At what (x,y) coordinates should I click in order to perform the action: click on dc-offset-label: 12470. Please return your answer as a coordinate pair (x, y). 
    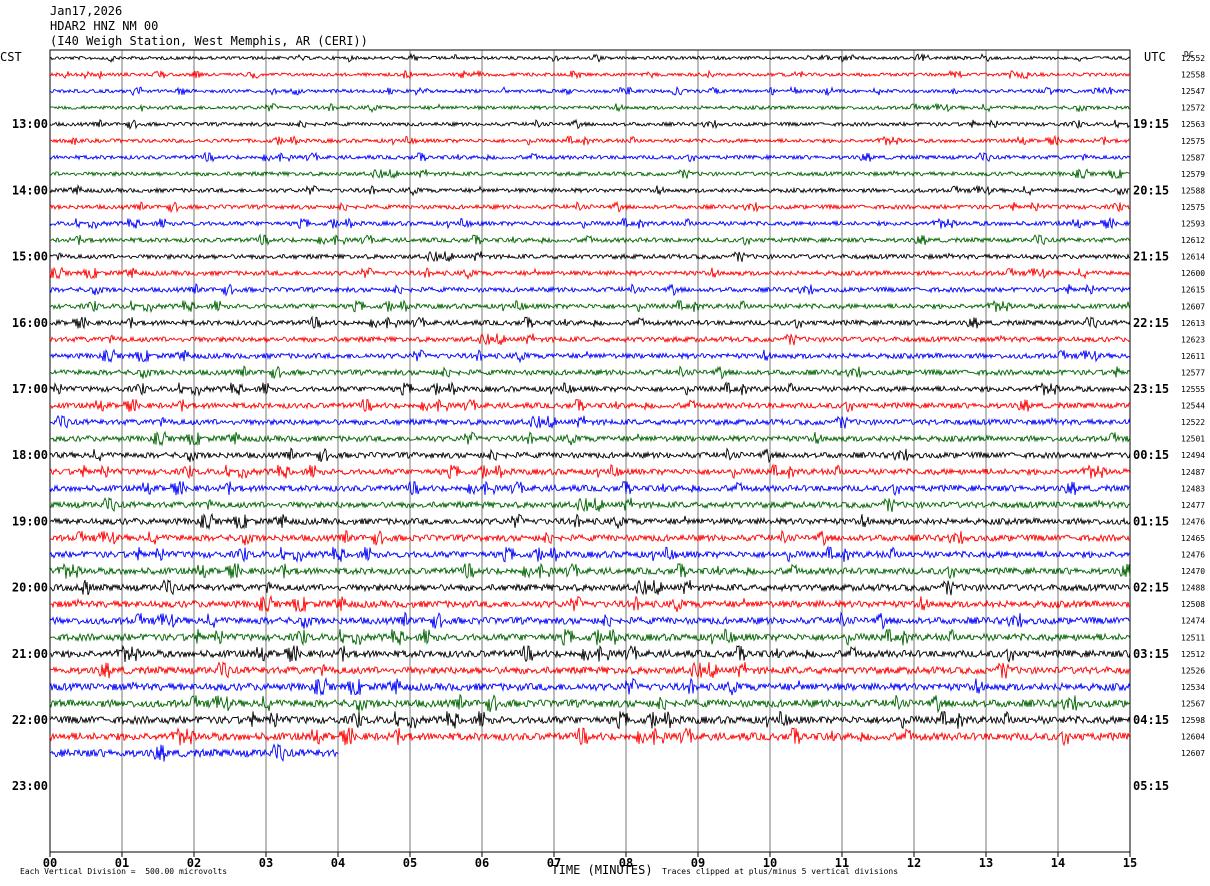
    Looking at the image, I should click on (1193, 571).